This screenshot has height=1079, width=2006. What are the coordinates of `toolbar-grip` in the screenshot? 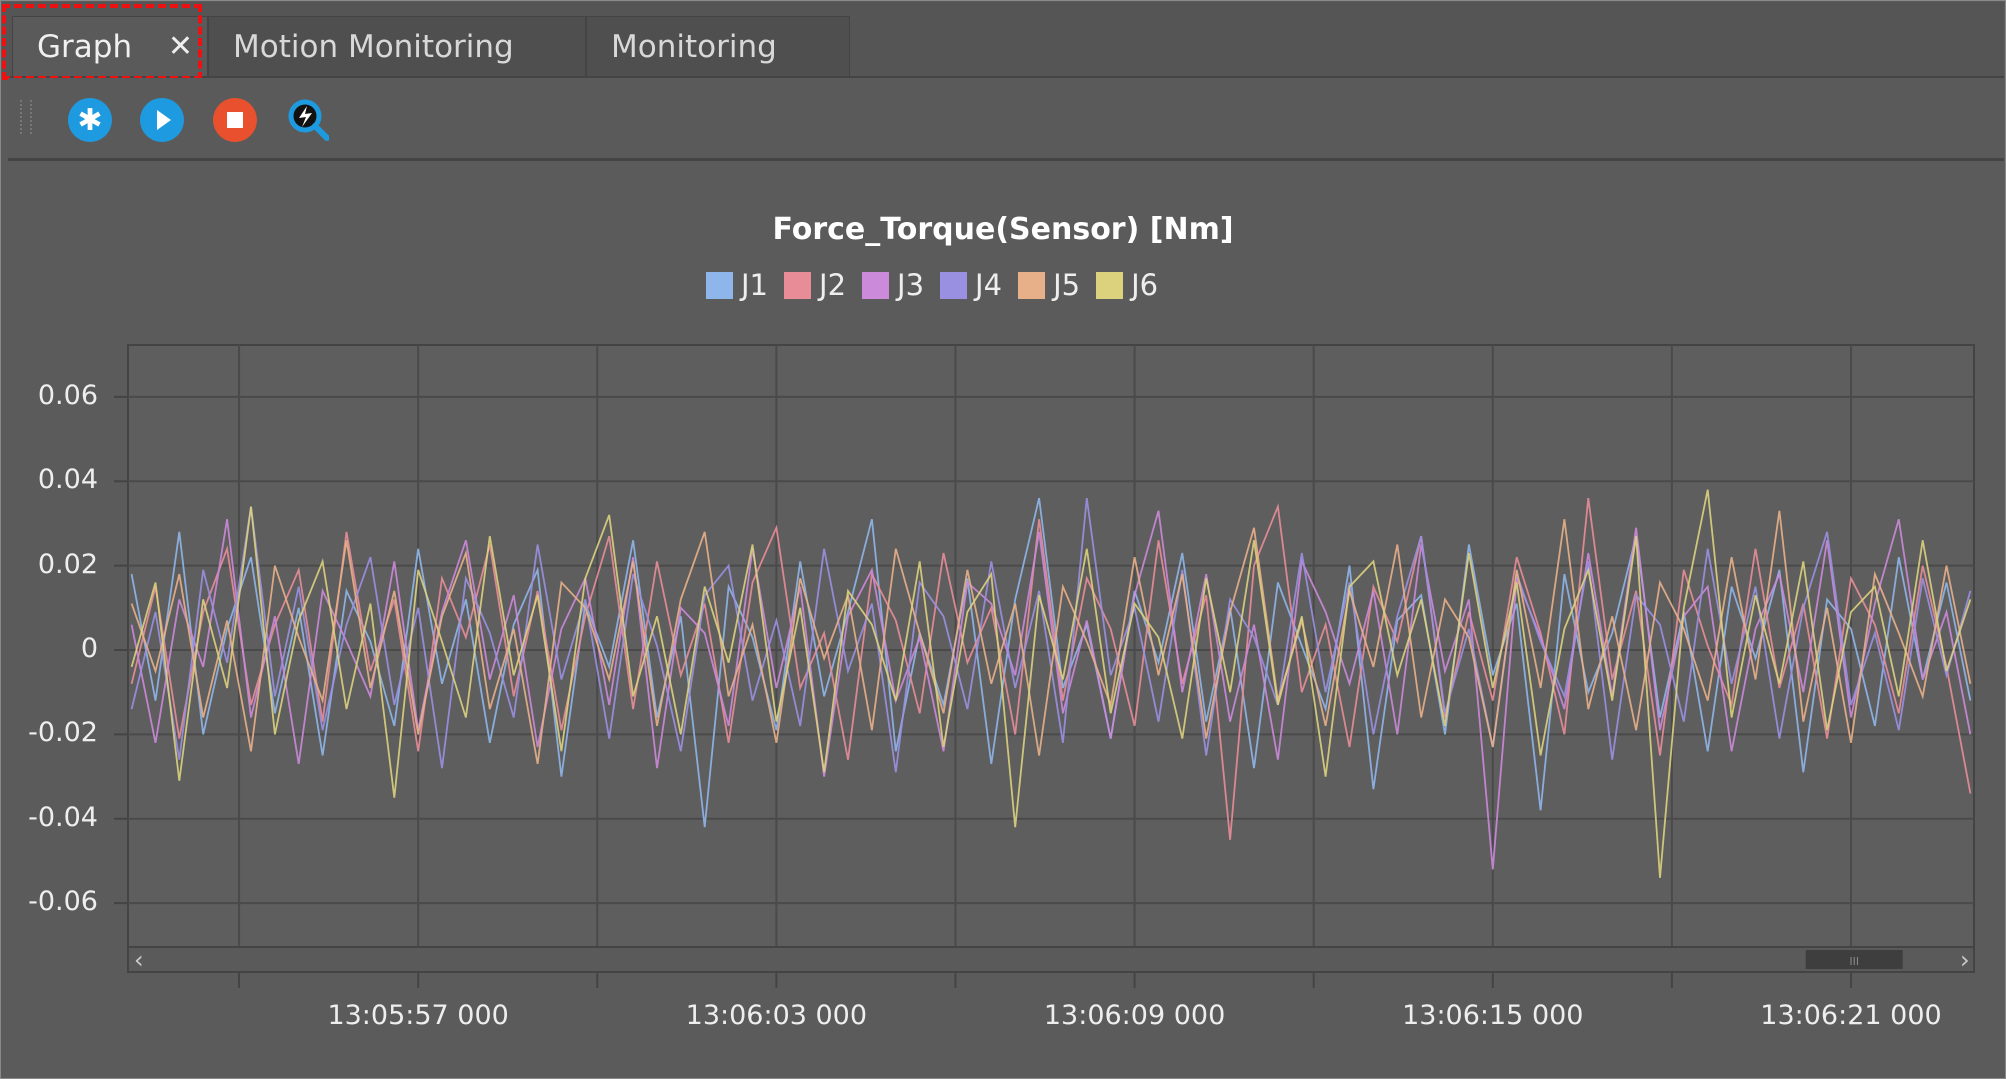 It's located at (26, 117).